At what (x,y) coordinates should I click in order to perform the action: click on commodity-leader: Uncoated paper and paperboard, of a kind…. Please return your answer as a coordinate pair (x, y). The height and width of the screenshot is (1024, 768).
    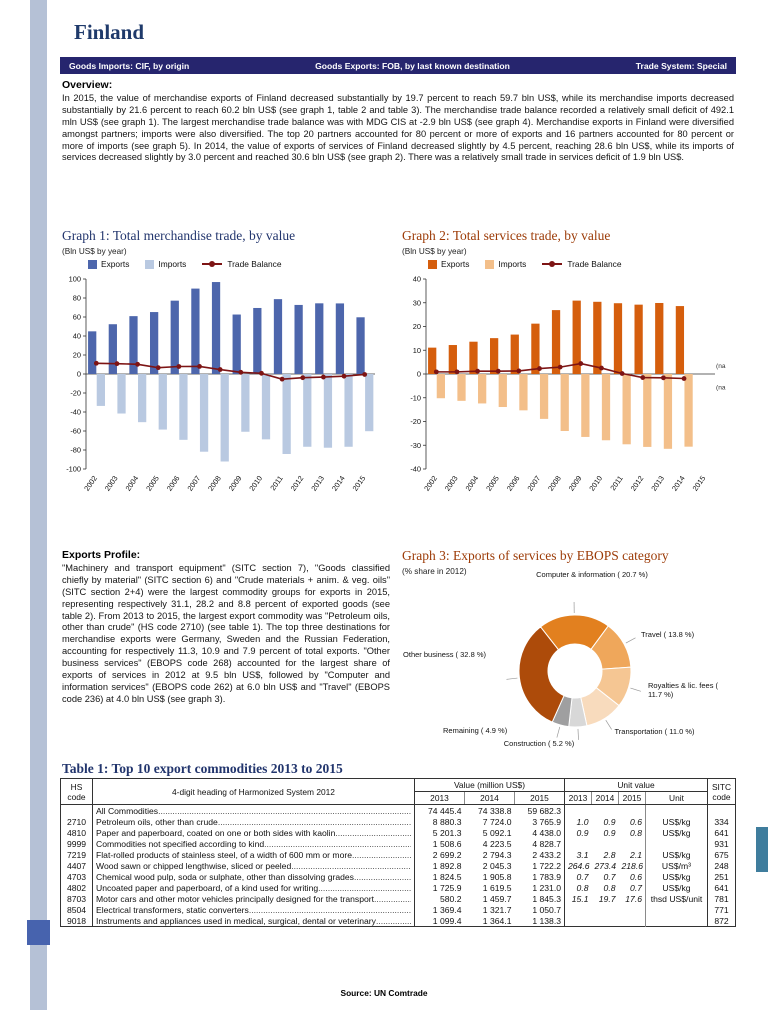
    Looking at the image, I should click on (253, 888).